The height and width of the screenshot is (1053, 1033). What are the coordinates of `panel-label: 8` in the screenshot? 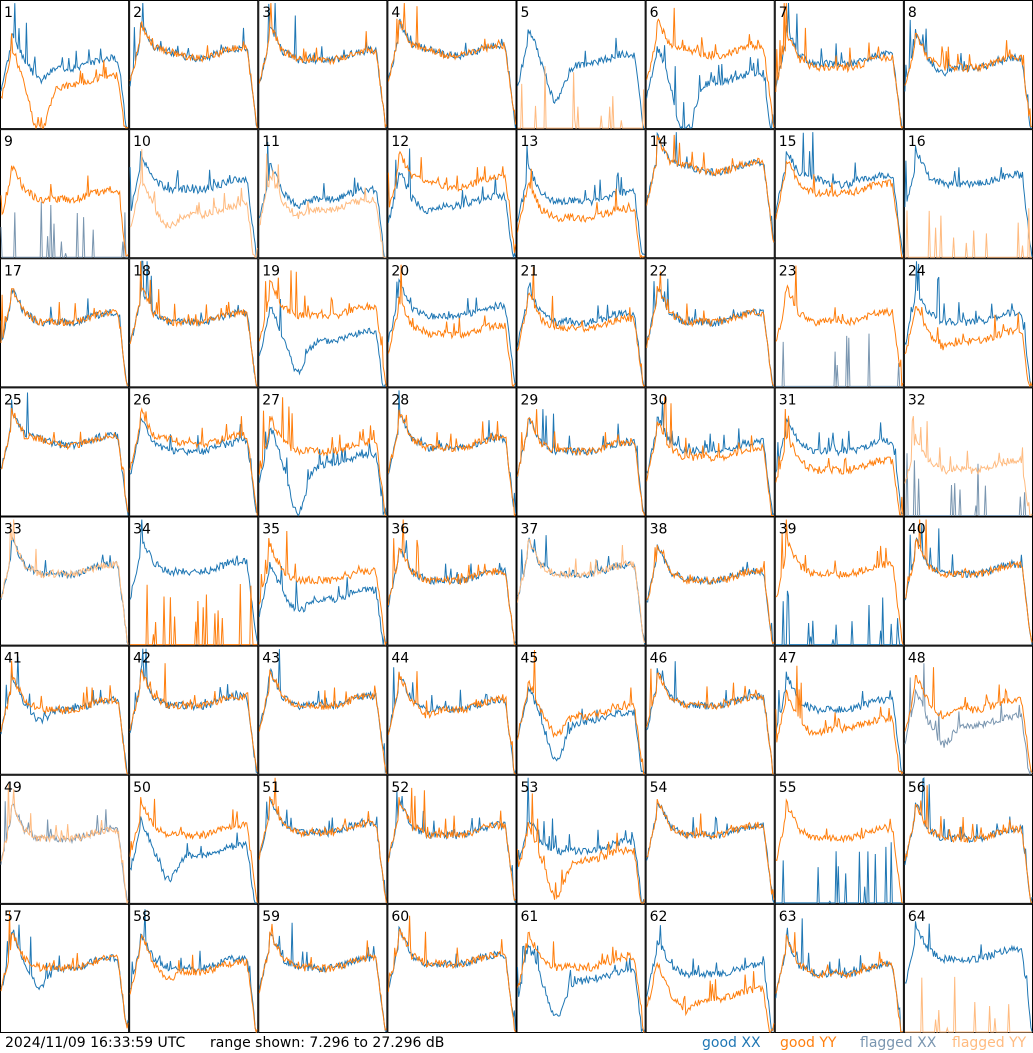 It's located at (912, 13).